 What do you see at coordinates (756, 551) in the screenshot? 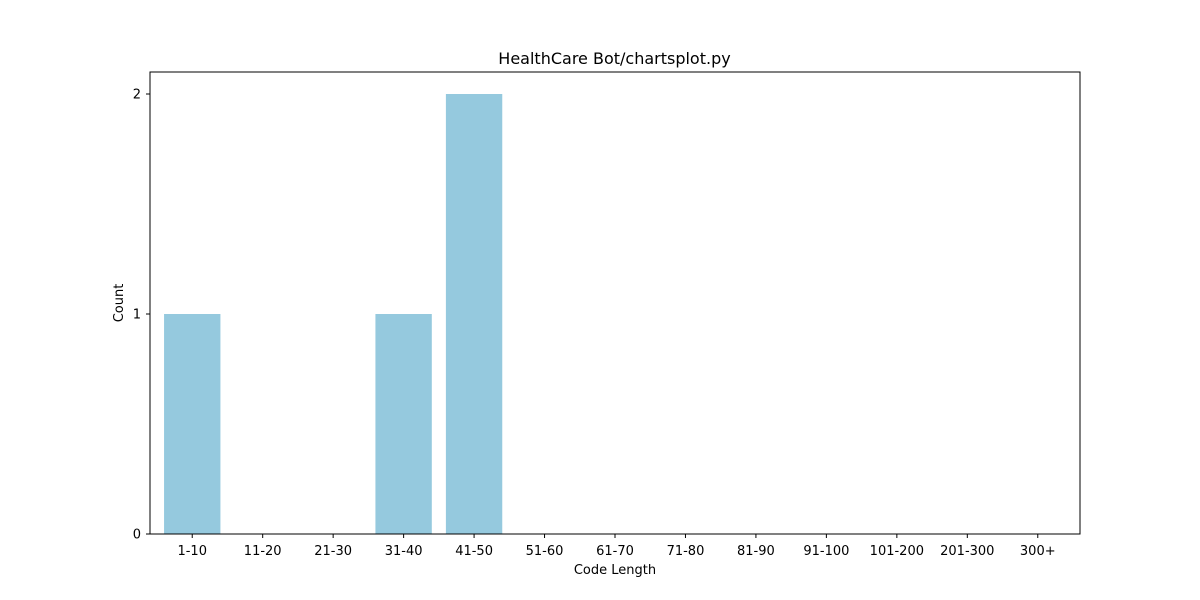
I see `x-tick-label: 81-90` at bounding box center [756, 551].